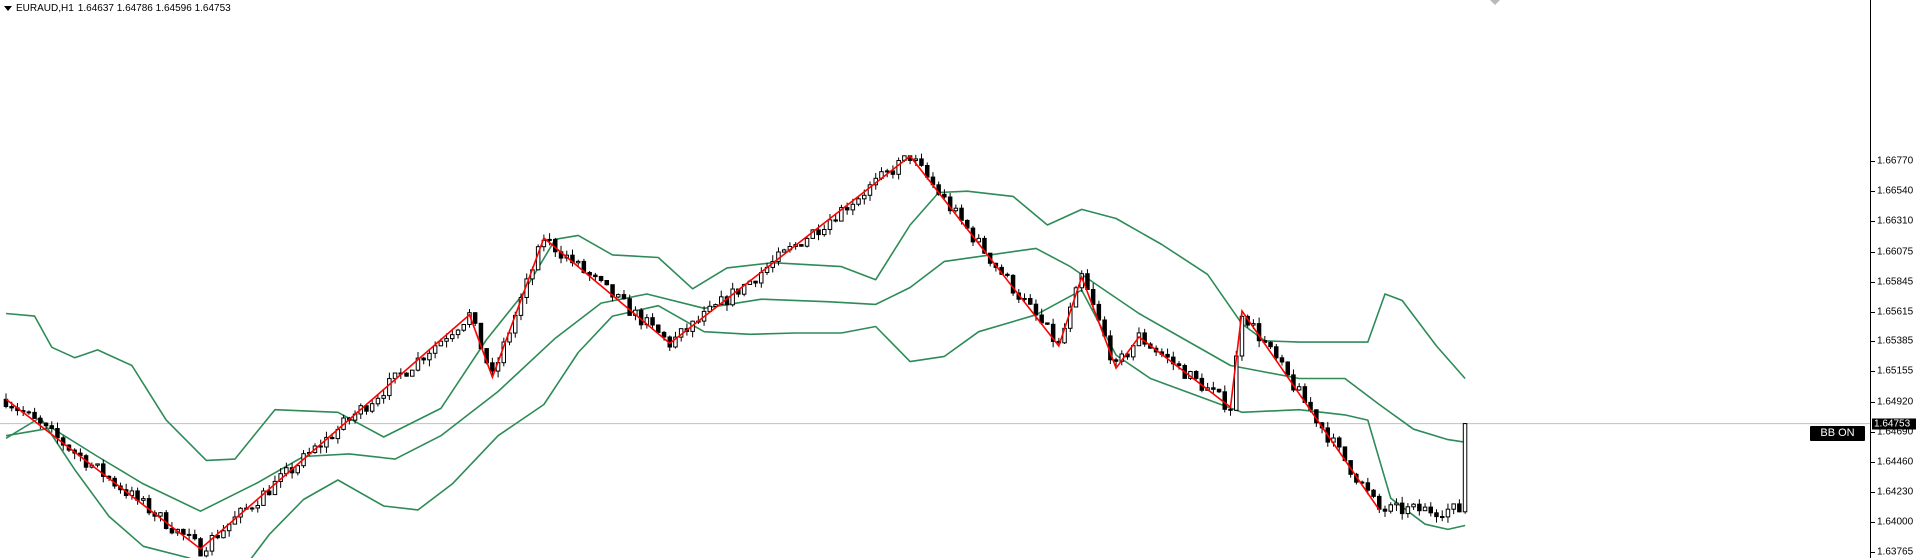 The width and height of the screenshot is (1918, 558). What do you see at coordinates (1837, 433) in the screenshot?
I see `bb-toggle-button: BB ON` at bounding box center [1837, 433].